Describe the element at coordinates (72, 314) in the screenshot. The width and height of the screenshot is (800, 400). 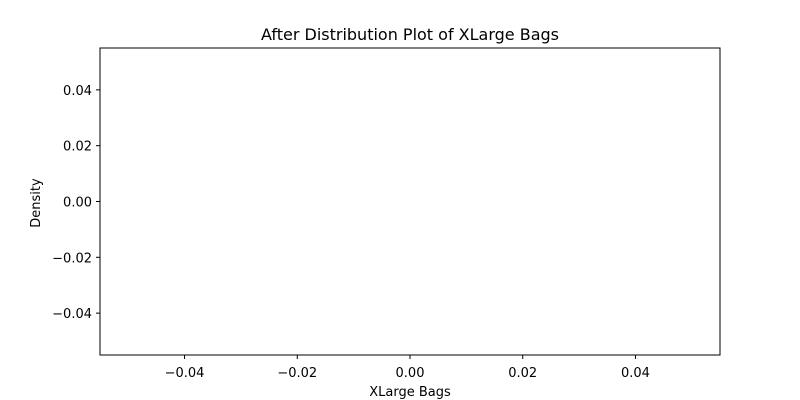
I see `y-tick-label: −0.04` at that location.